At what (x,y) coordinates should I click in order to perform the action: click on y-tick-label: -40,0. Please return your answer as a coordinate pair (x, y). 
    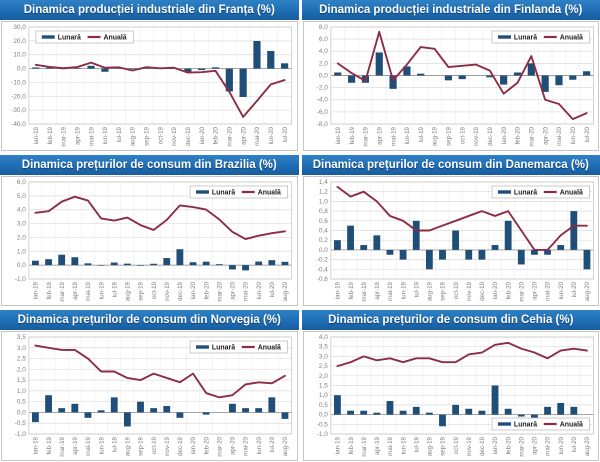
    Looking at the image, I should click on (18, 124).